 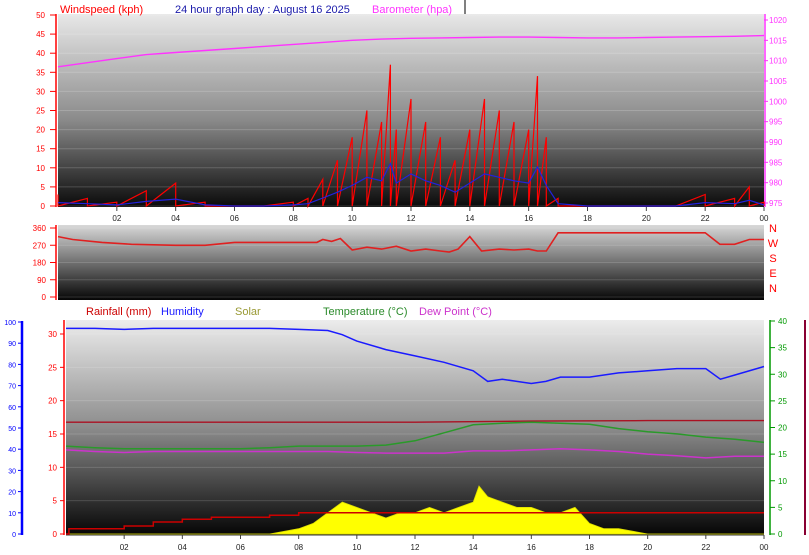 I want to click on wind-tick-label: 45, so click(x=40, y=34).